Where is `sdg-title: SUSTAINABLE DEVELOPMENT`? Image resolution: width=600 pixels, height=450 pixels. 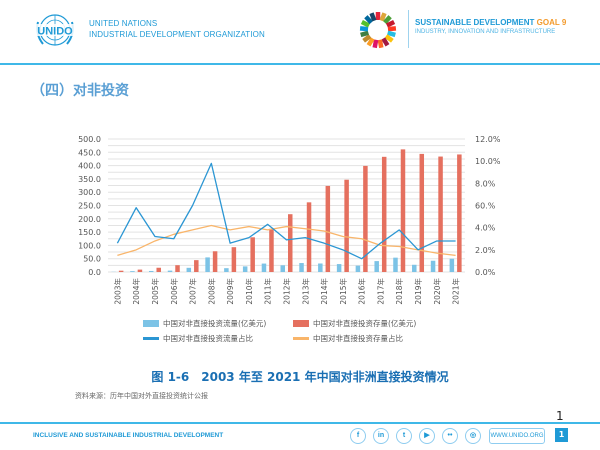 sdg-title: SUSTAINABLE DEVELOPMENT is located at coordinates (475, 22).